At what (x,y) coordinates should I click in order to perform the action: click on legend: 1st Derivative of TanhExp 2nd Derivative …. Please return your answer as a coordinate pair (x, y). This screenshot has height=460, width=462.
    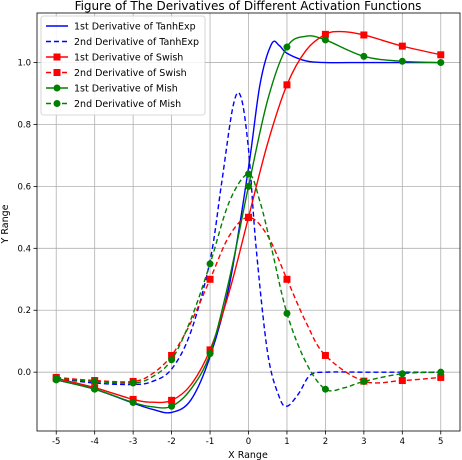
    Looking at the image, I should click on (123, 65).